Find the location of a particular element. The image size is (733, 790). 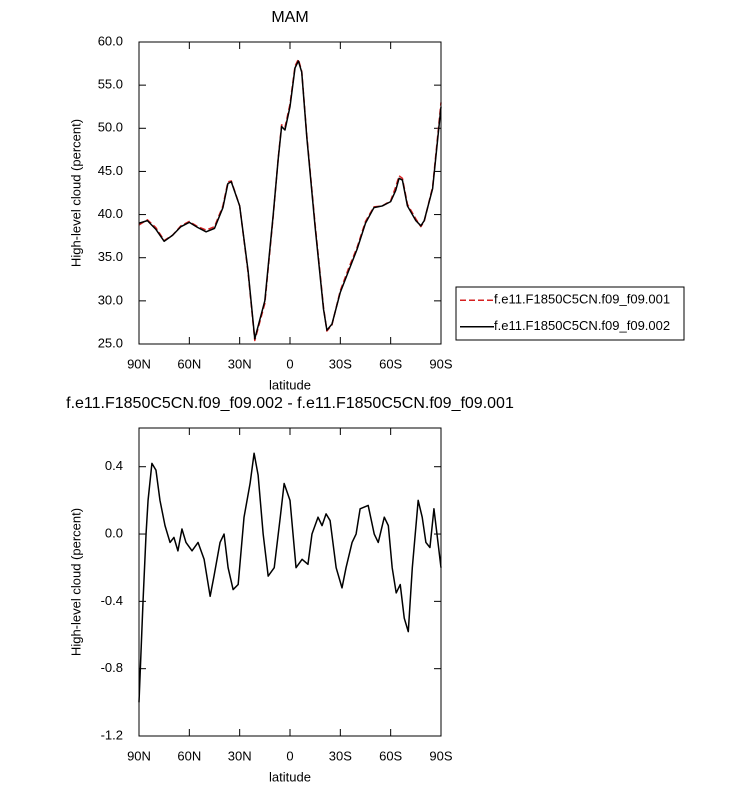

y-tick-label: 55.0 is located at coordinates (110, 84).